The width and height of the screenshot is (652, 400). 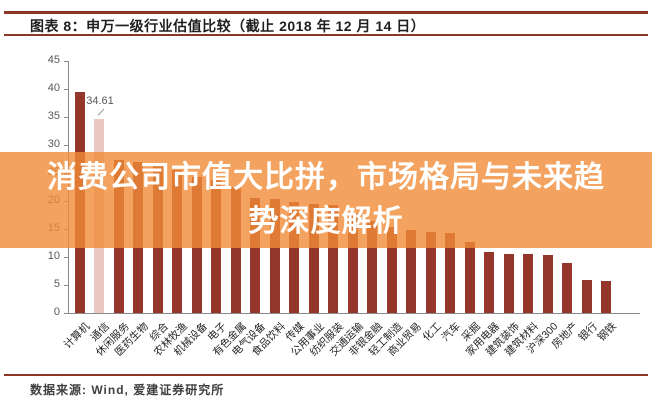 I want to click on footer-divider-rule, so click(x=326, y=375).